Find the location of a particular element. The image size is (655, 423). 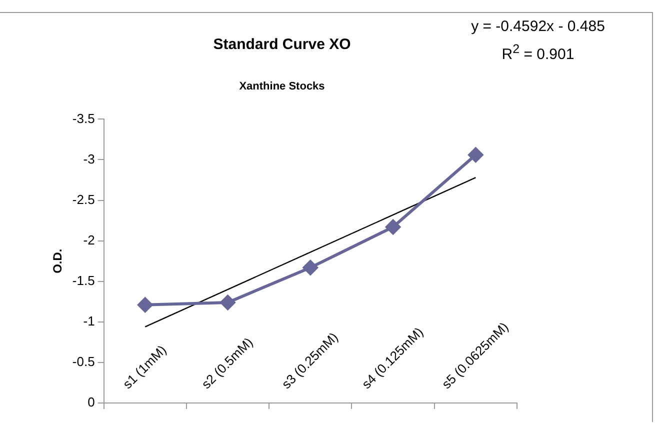

y-axis-title: O.D. is located at coordinates (57, 261).